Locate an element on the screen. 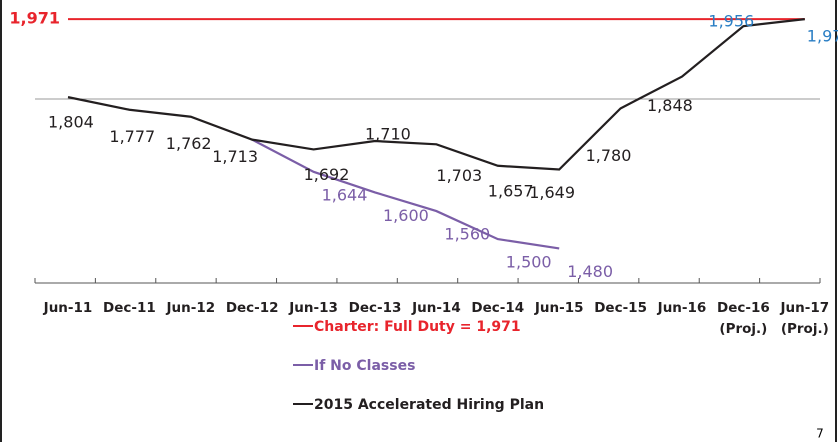 This screenshot has height=442, width=838. data-label: 1,713 is located at coordinates (235, 156).